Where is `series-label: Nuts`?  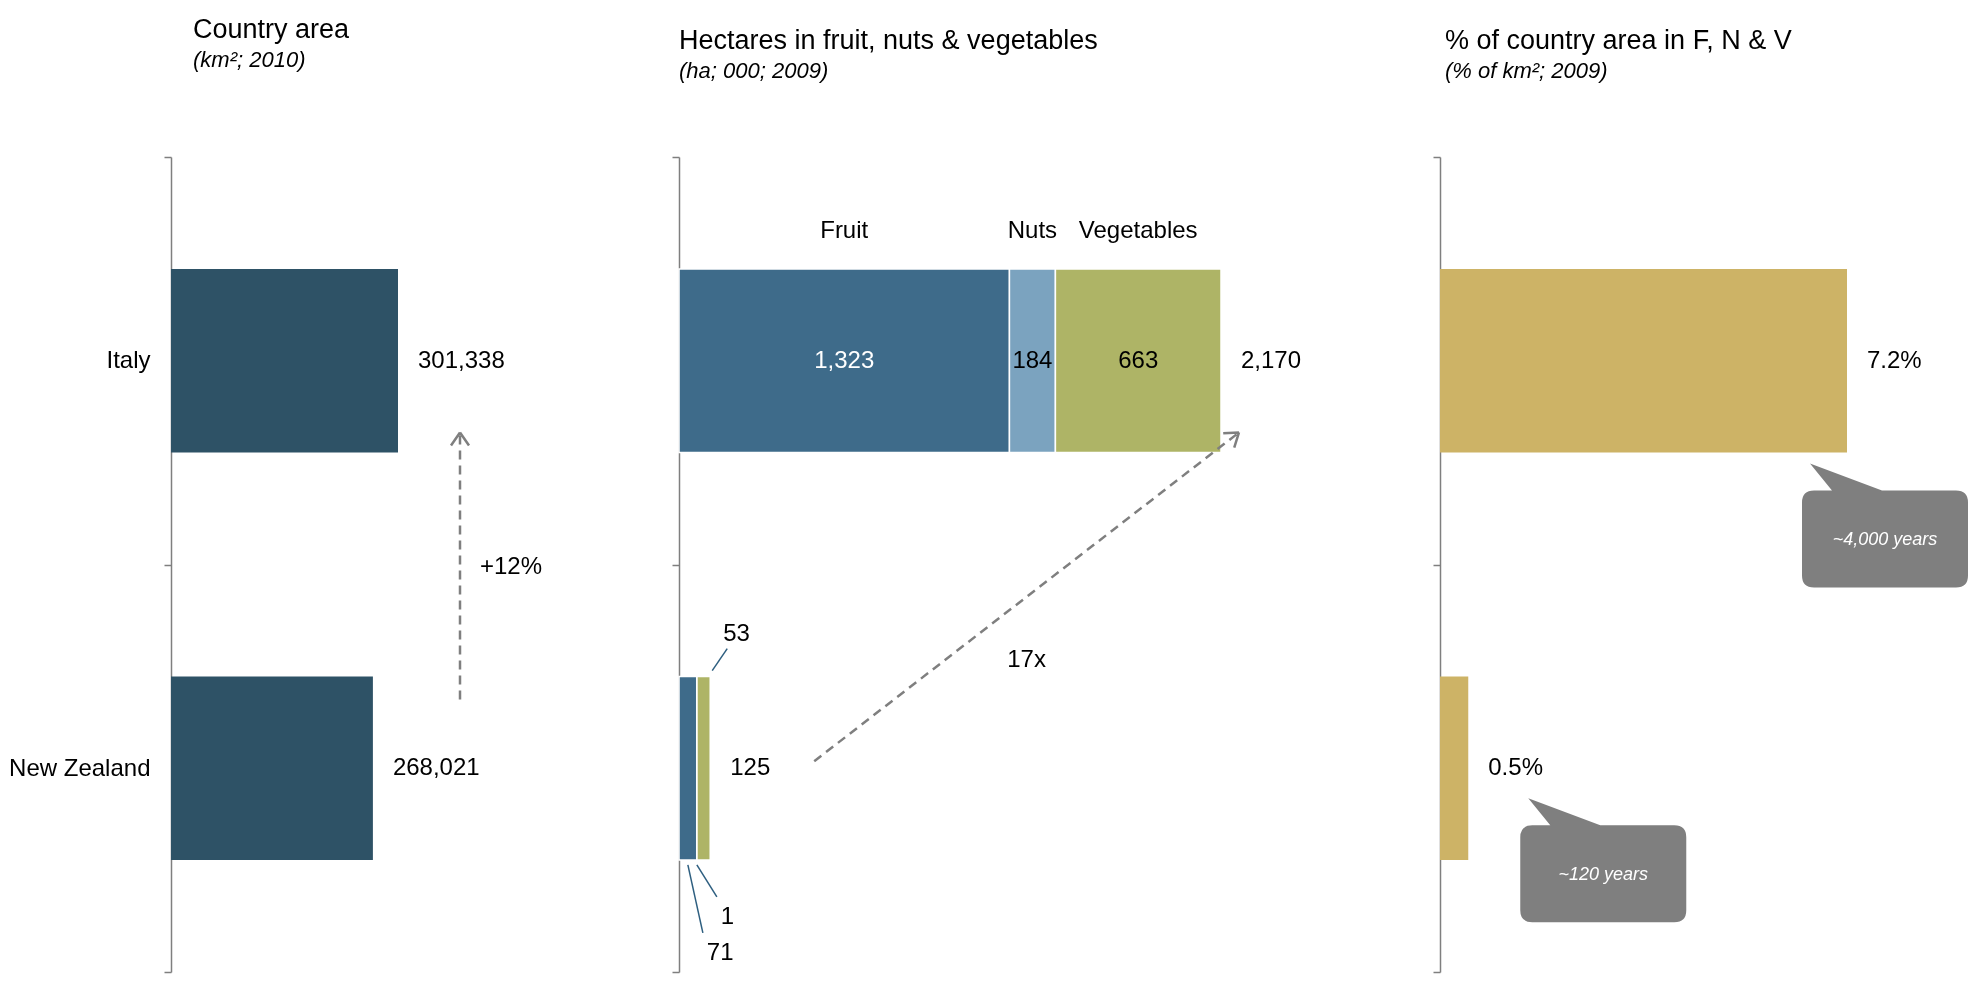
series-label: Nuts is located at coordinates (1032, 230).